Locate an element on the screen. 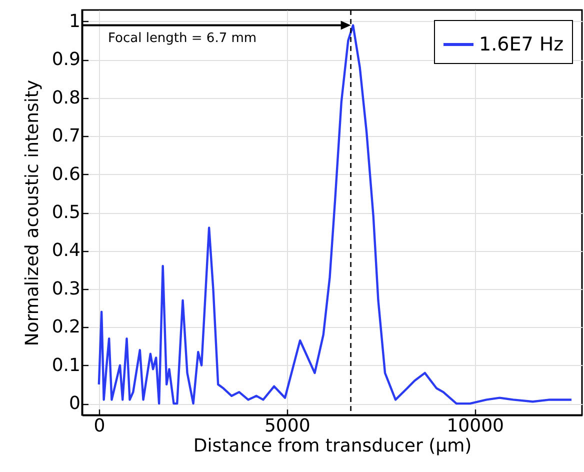 This screenshot has width=584, height=472. x-tick-label: 5000 is located at coordinates (287, 426).